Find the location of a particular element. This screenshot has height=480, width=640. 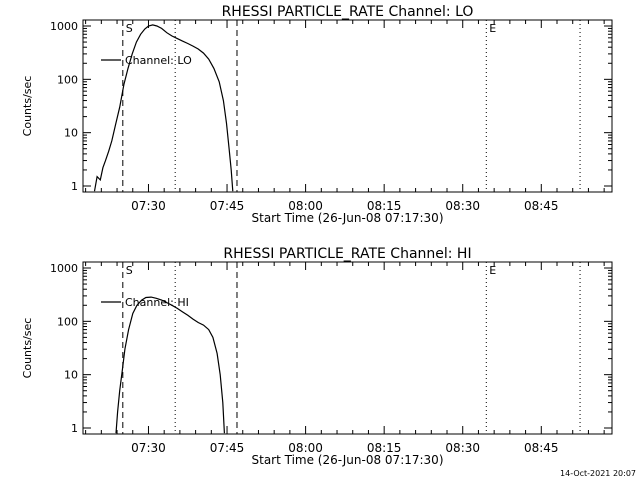

chart-title: RHESSI PARTICLE_RATE Channel: HI is located at coordinates (347, 254).